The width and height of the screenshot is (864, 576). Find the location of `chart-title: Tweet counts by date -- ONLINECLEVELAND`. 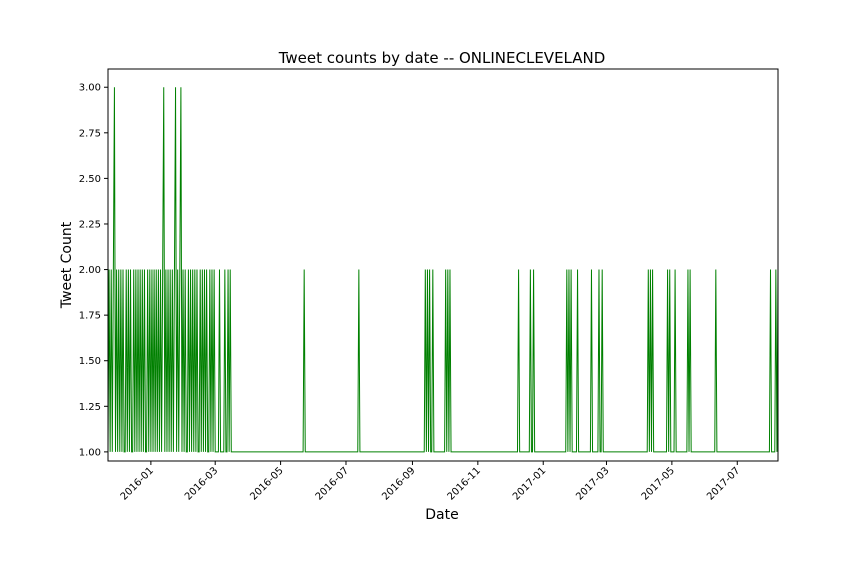

chart-title: Tweet counts by date -- ONLINECLEVELAND is located at coordinates (442, 58).